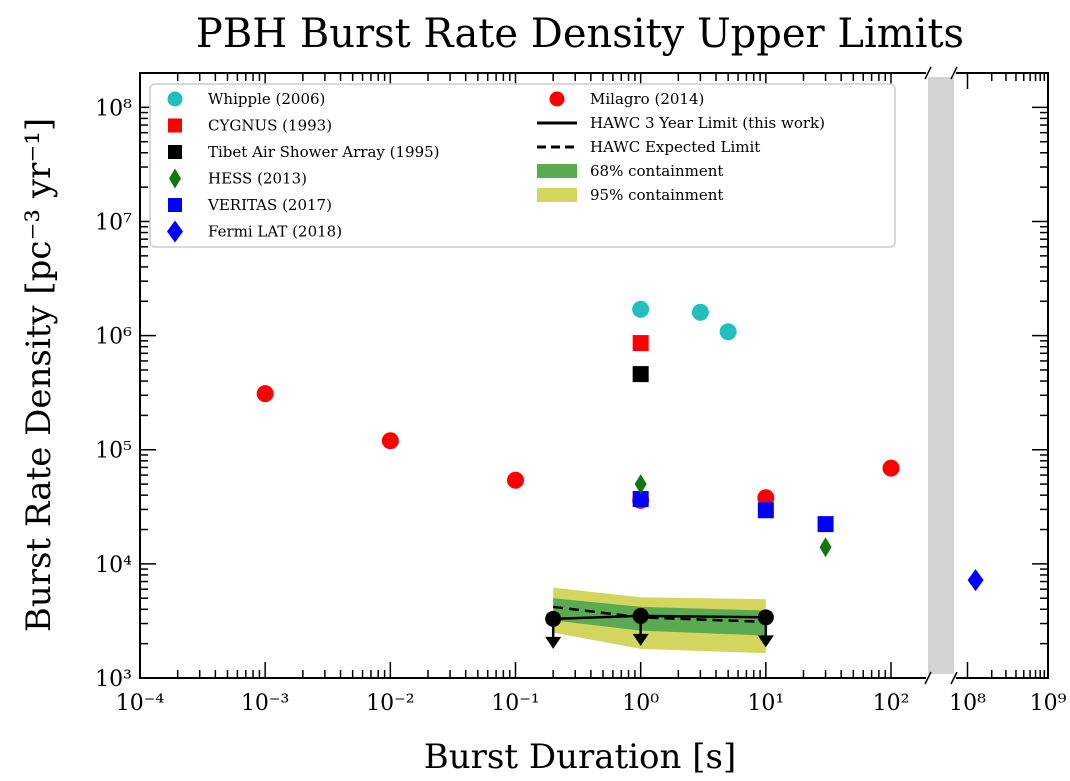  What do you see at coordinates (113, 451) in the screenshot?
I see `y-tick-label: 10⁵` at bounding box center [113, 451].